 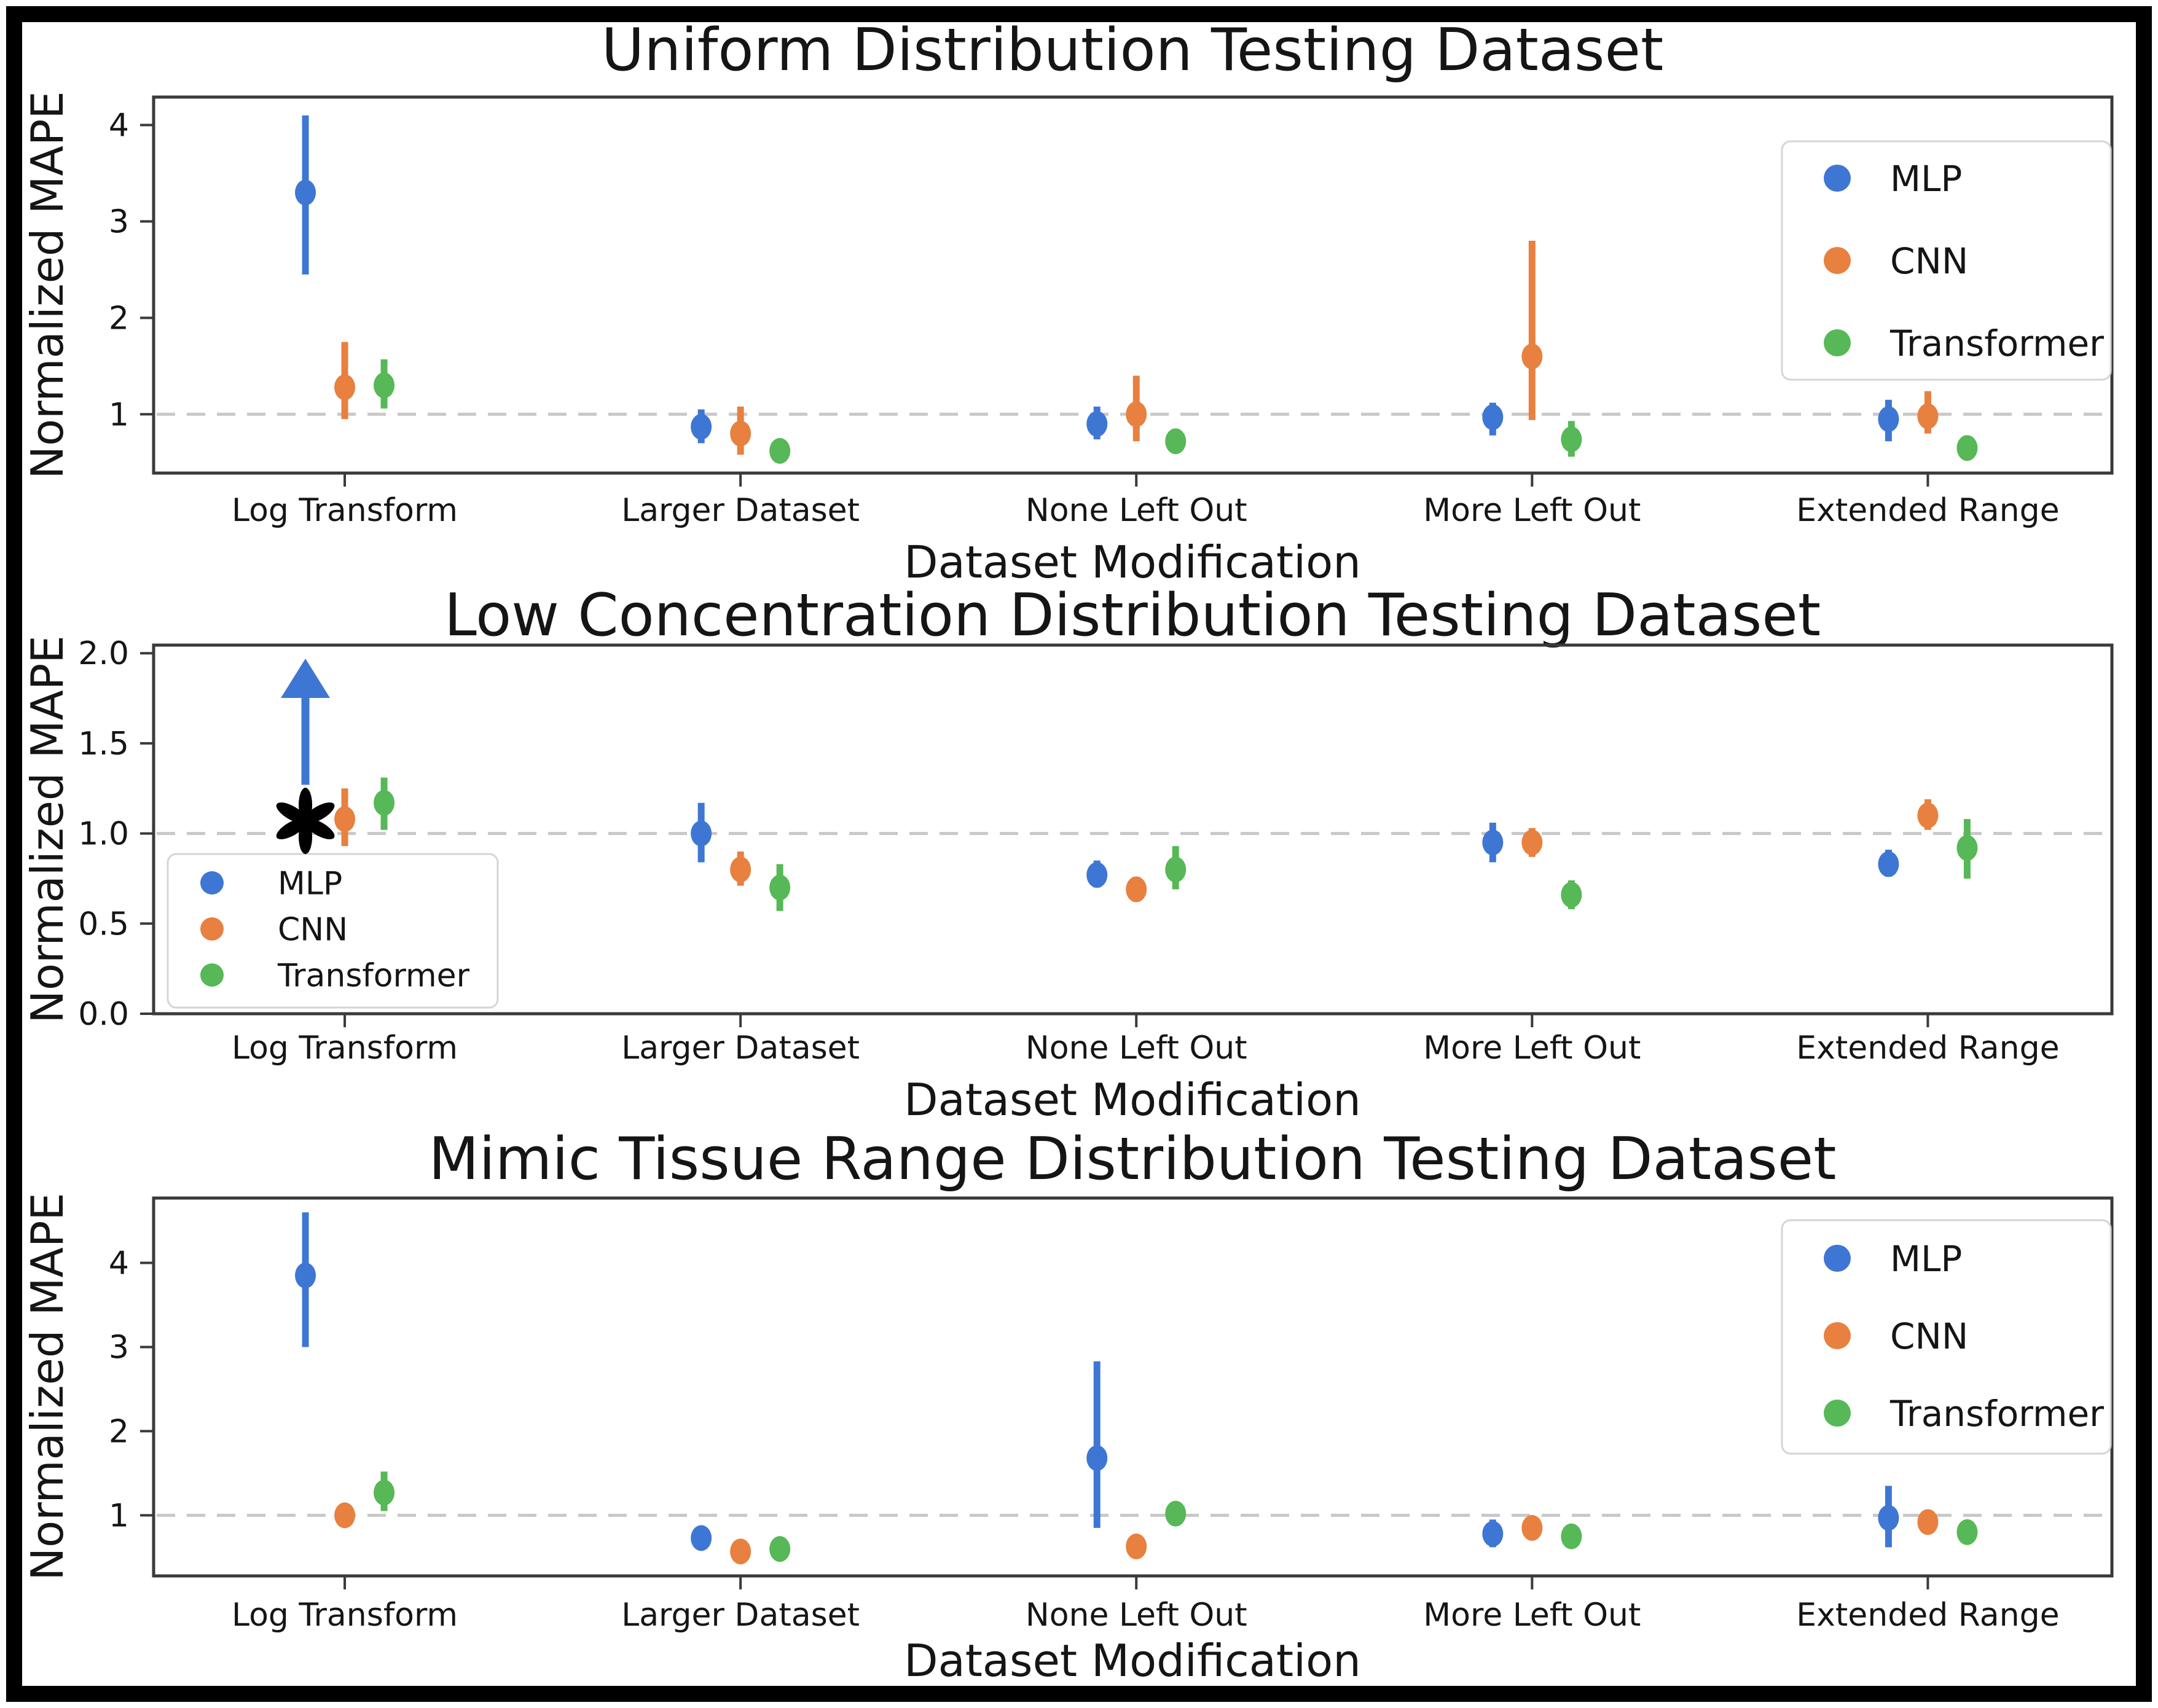 I want to click on y-tick-label: 0.0, so click(x=103, y=1014).